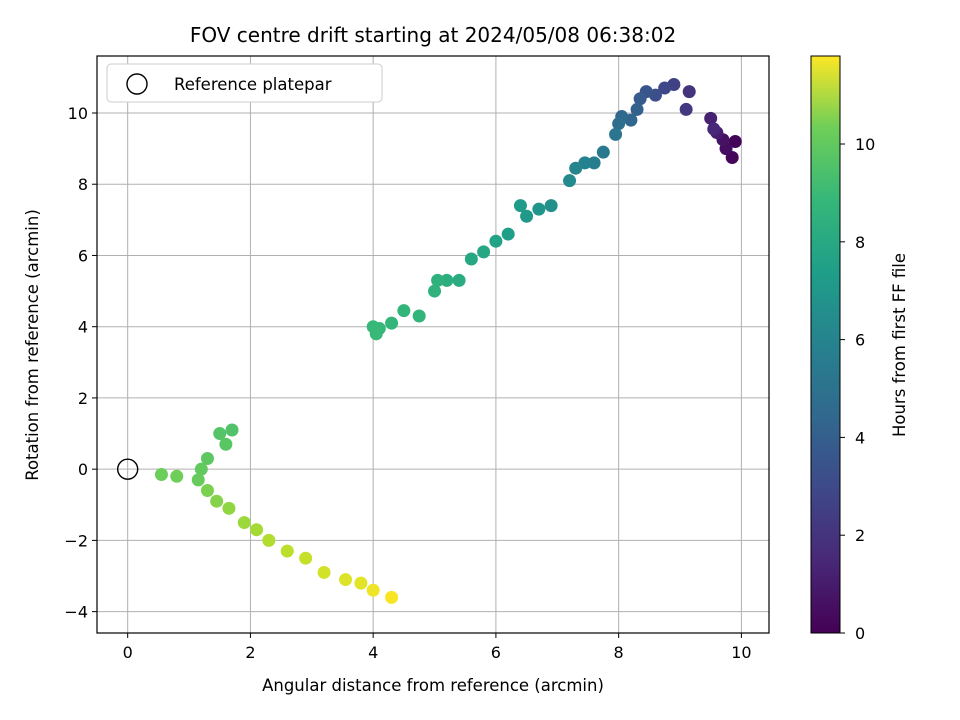  I want to click on y-tick-label: 0, so click(83, 469).